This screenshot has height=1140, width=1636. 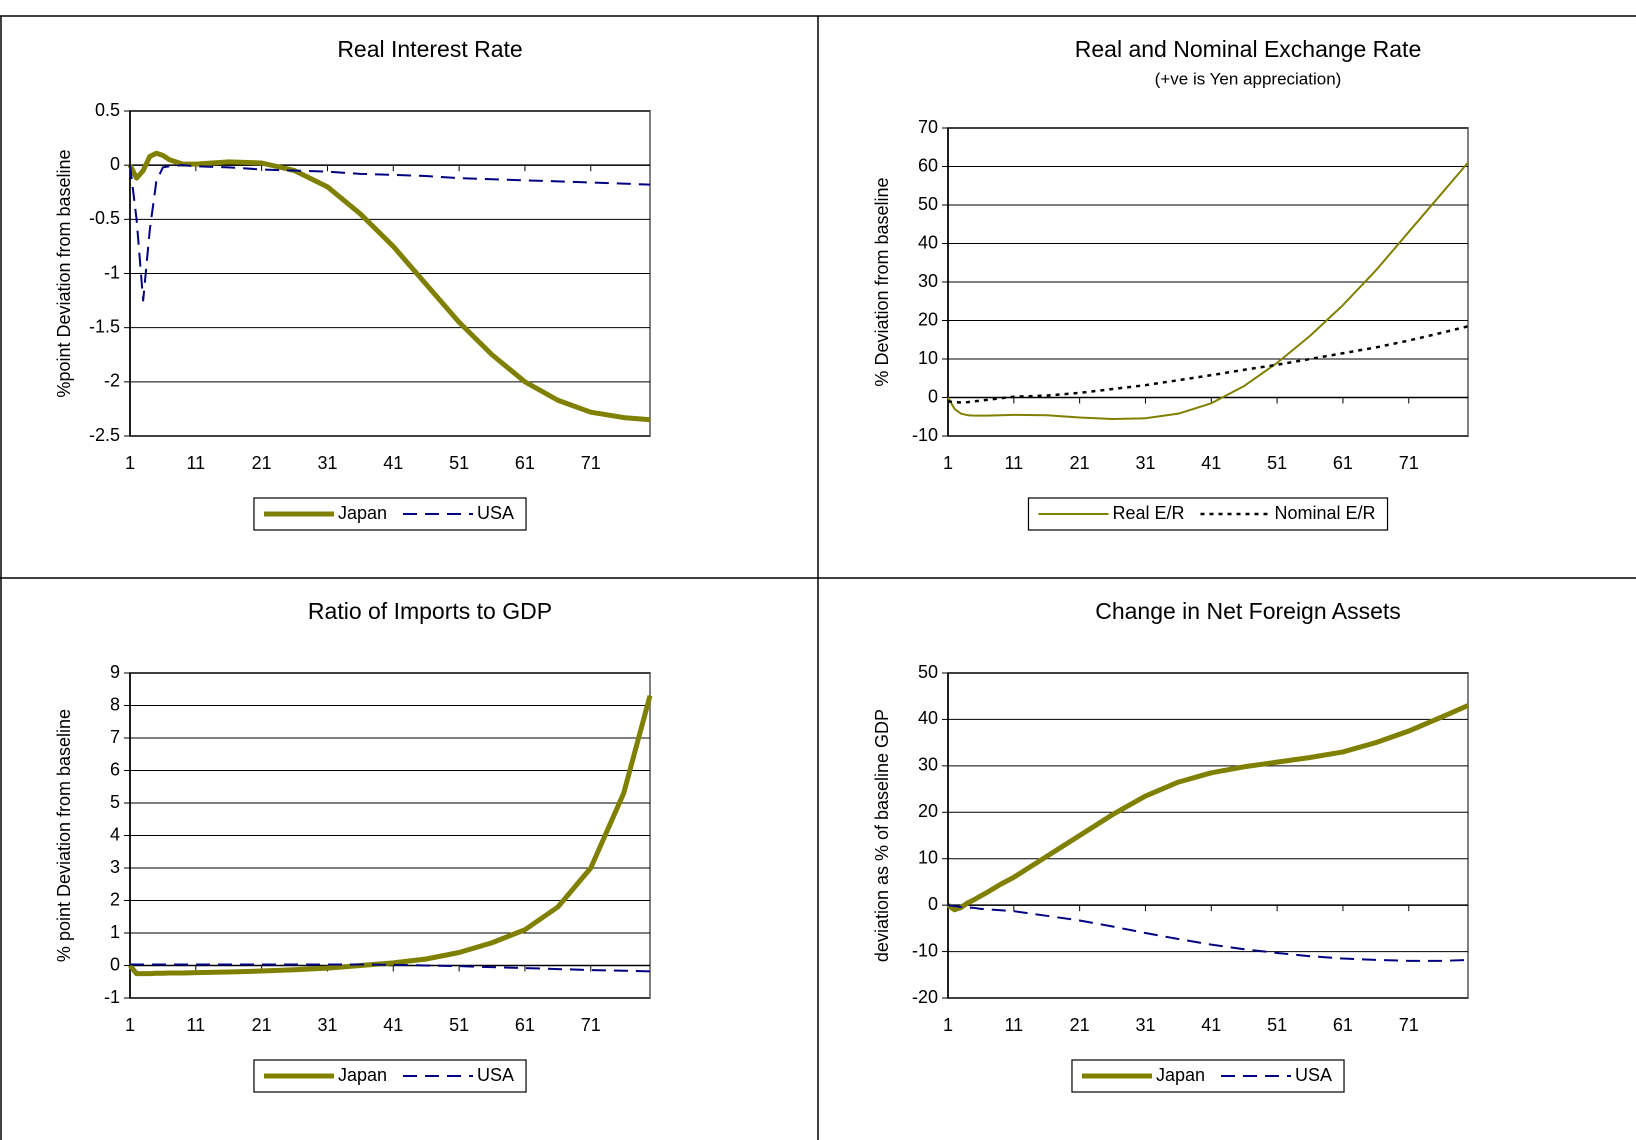 What do you see at coordinates (1208, 514) in the screenshot?
I see `legend: Real E/R Nominal E/R` at bounding box center [1208, 514].